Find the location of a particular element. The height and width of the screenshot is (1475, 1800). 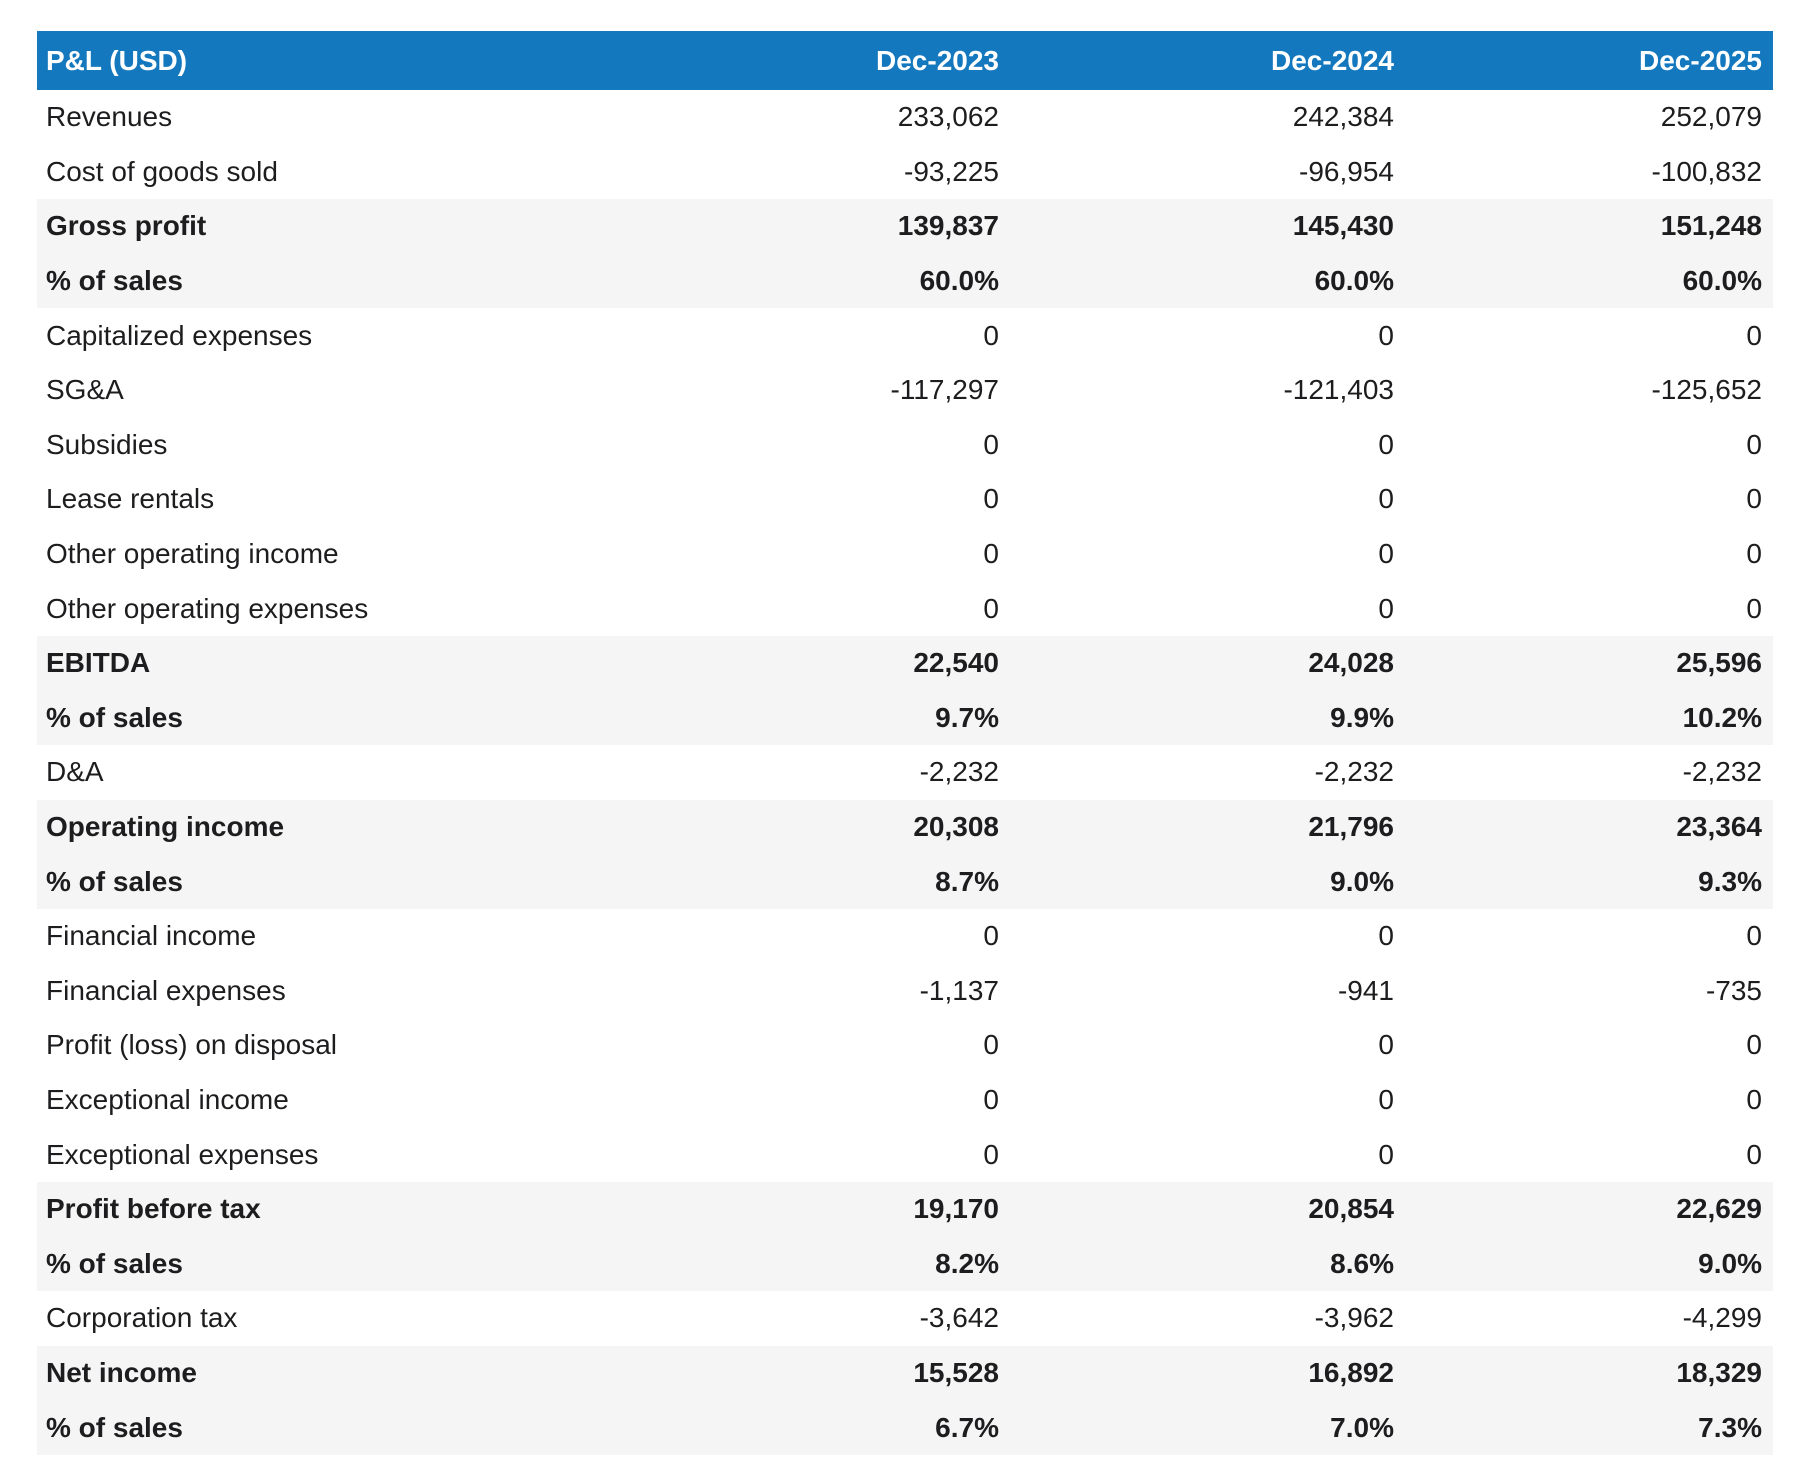

table-header-row: P&L (USD) Dec-2023 Dec-2024 Dec-2025 is located at coordinates (905, 60).